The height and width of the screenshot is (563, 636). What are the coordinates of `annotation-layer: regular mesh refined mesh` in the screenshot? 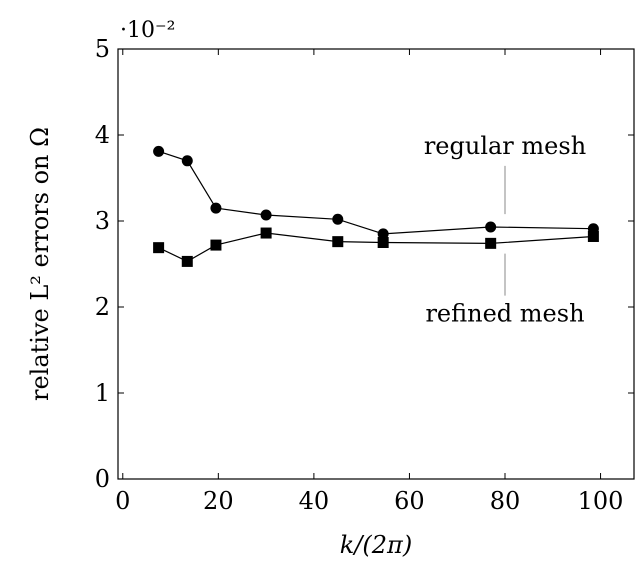 It's located at (505, 230).